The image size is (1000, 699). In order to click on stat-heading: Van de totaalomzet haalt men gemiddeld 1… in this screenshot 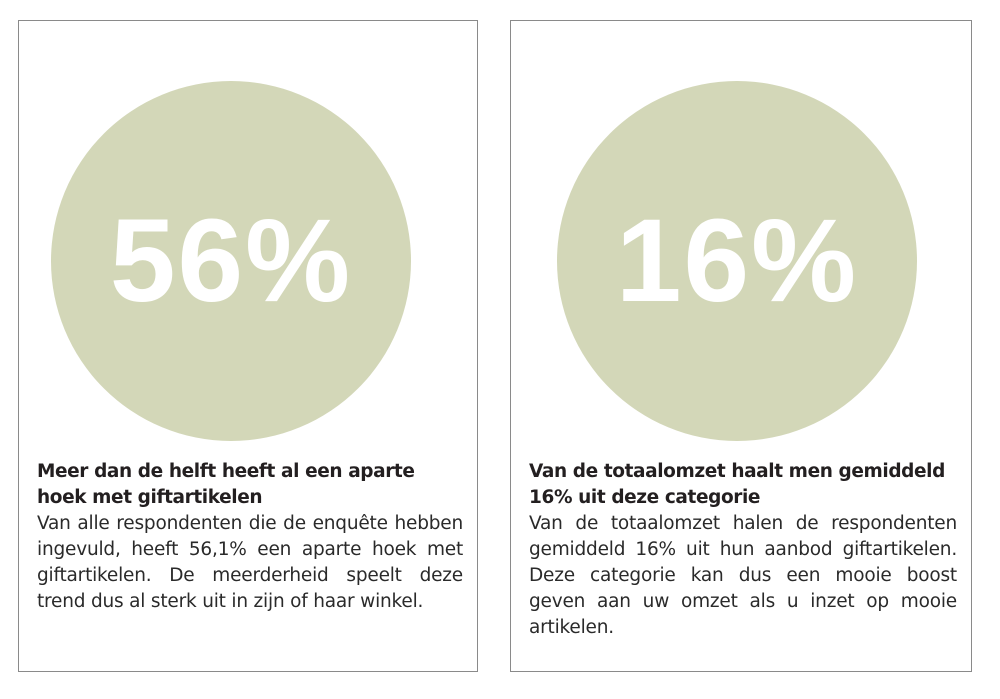, I will do `click(737, 484)`.